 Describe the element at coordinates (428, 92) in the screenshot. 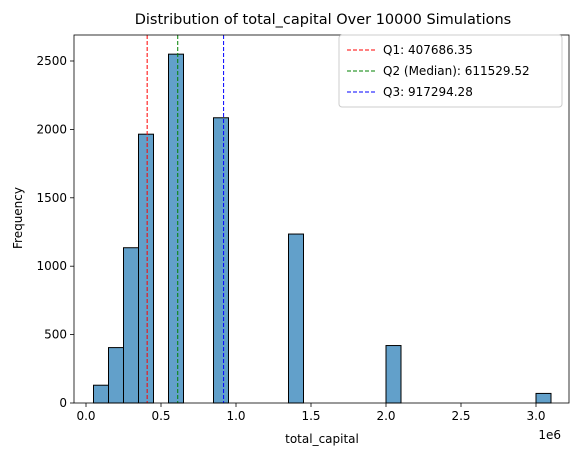

I see `legend-label-3: Q3: 917294.28` at that location.